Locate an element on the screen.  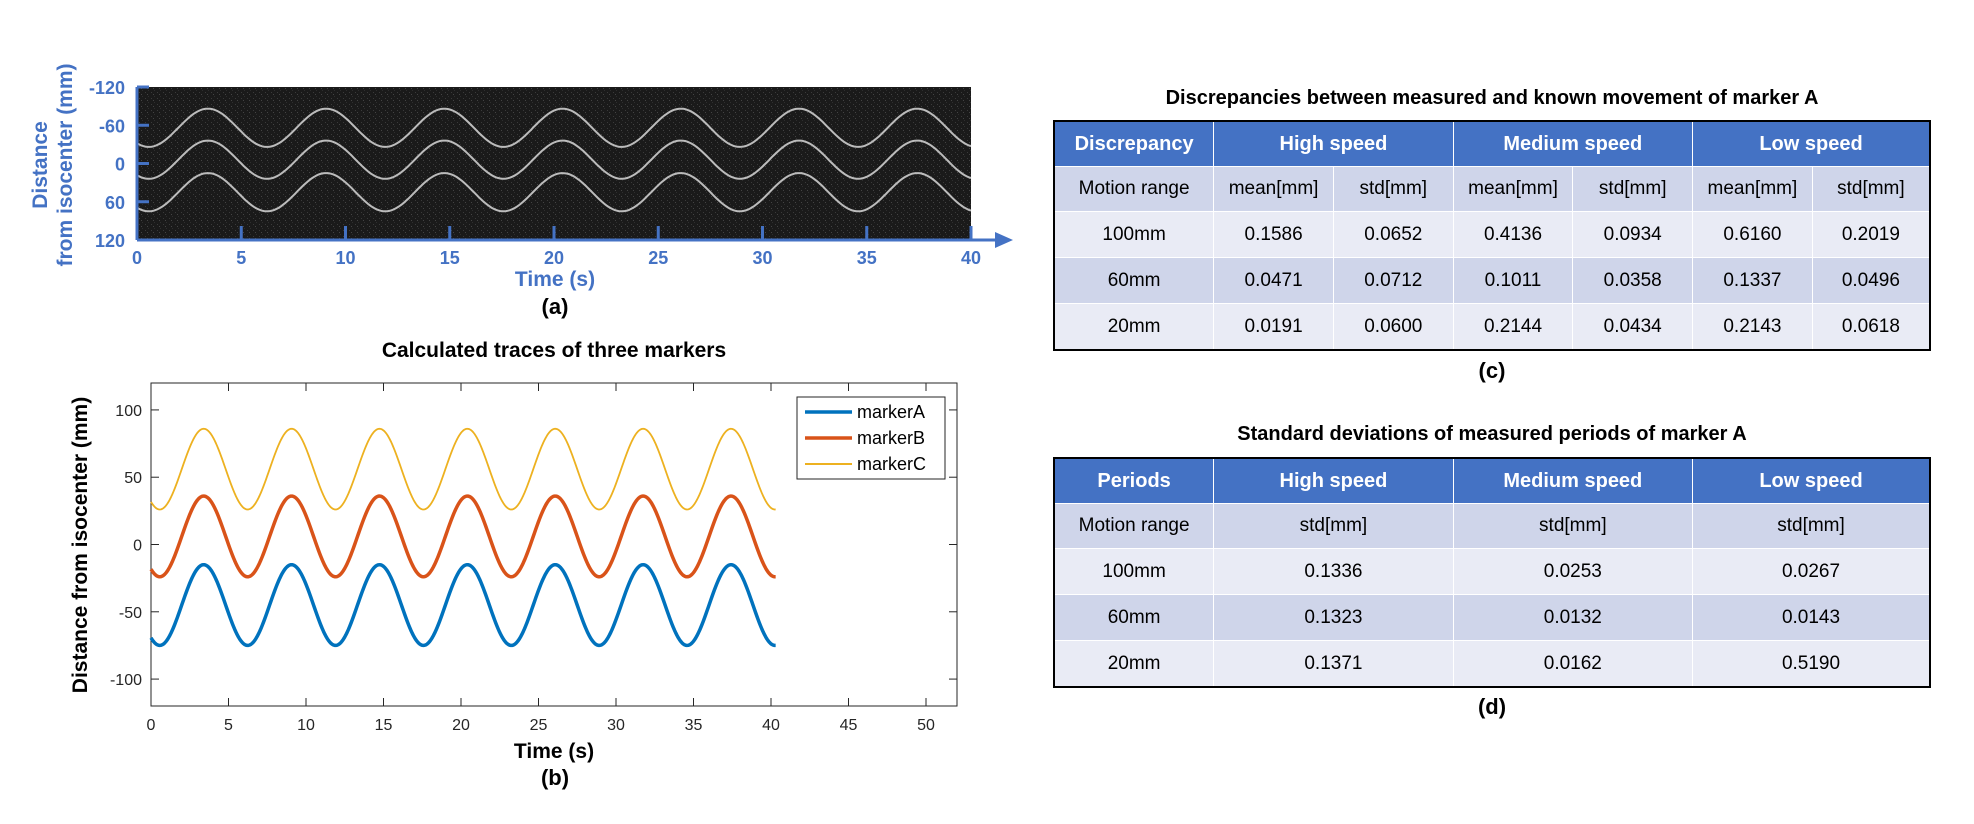
table-cell: 0.0132 is located at coordinates (1573, 617).